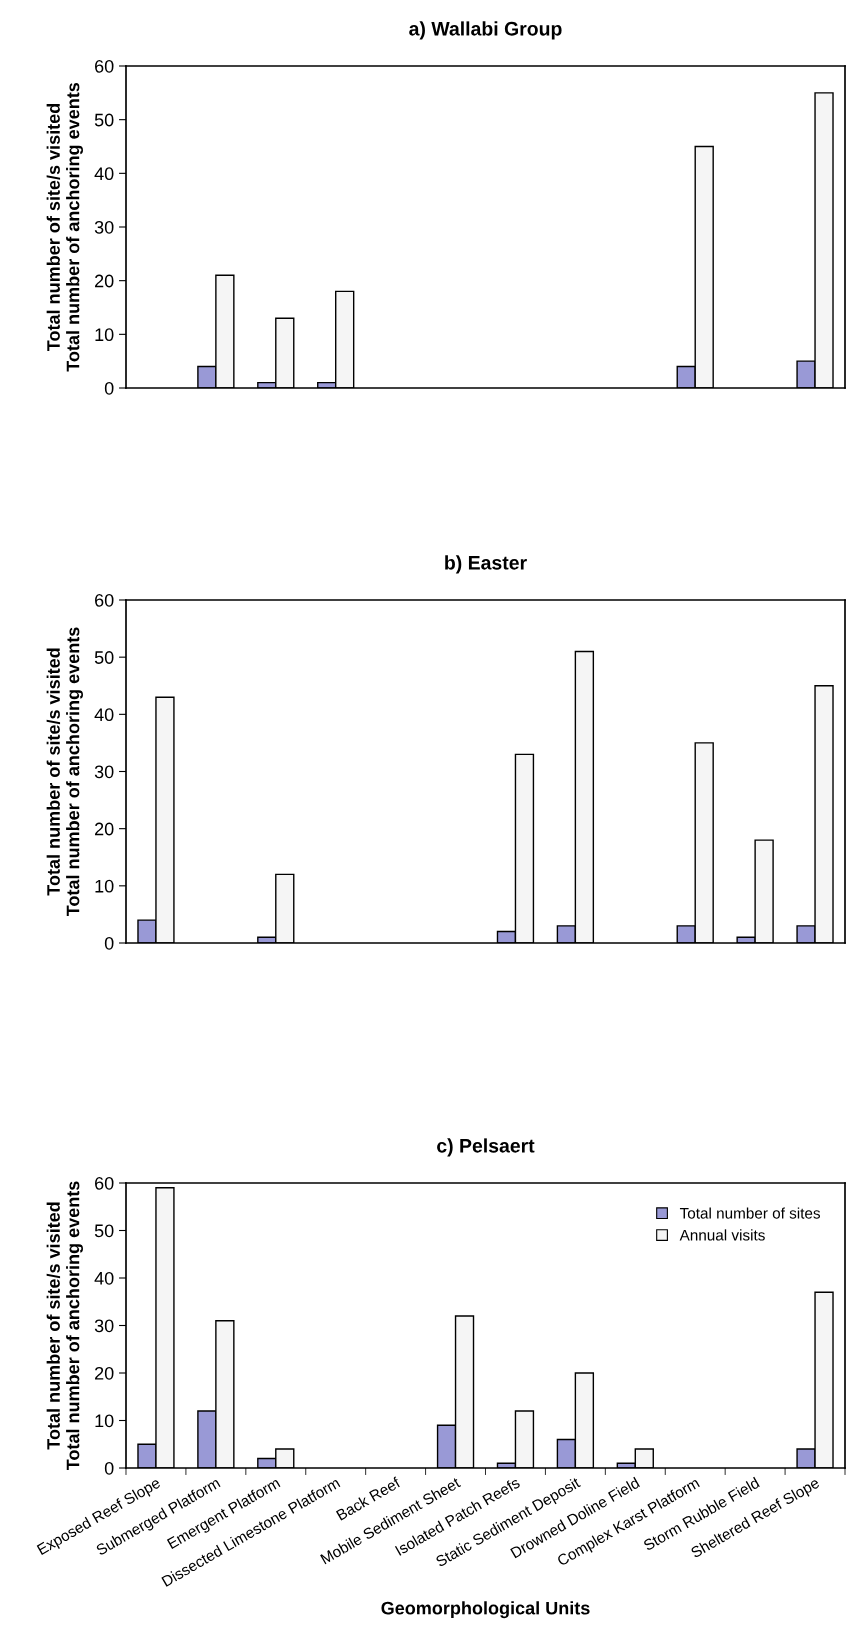 The width and height of the screenshot is (847, 1639). What do you see at coordinates (486, 564) in the screenshot?
I see `chart-title: b) Easter` at bounding box center [486, 564].